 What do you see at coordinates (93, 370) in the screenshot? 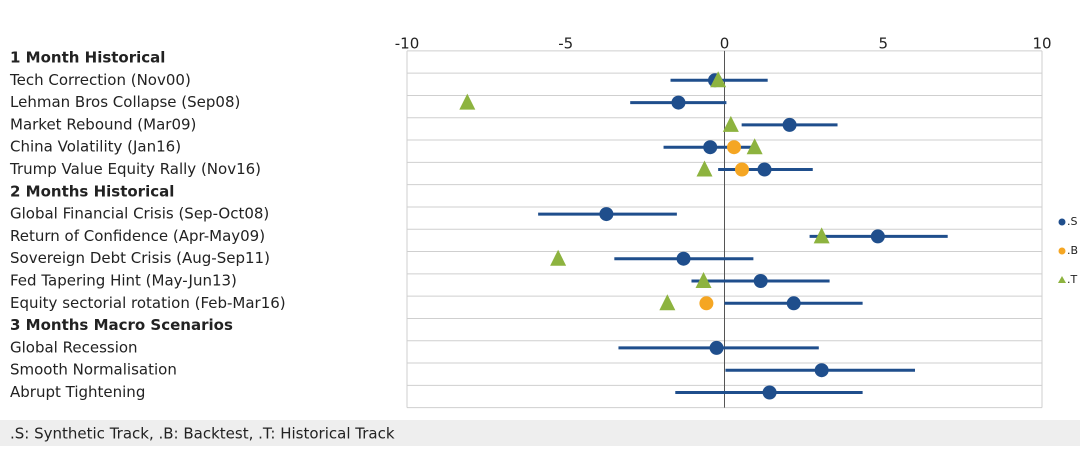
I see `y-tick-label: Smooth Normalisation` at bounding box center [93, 370].